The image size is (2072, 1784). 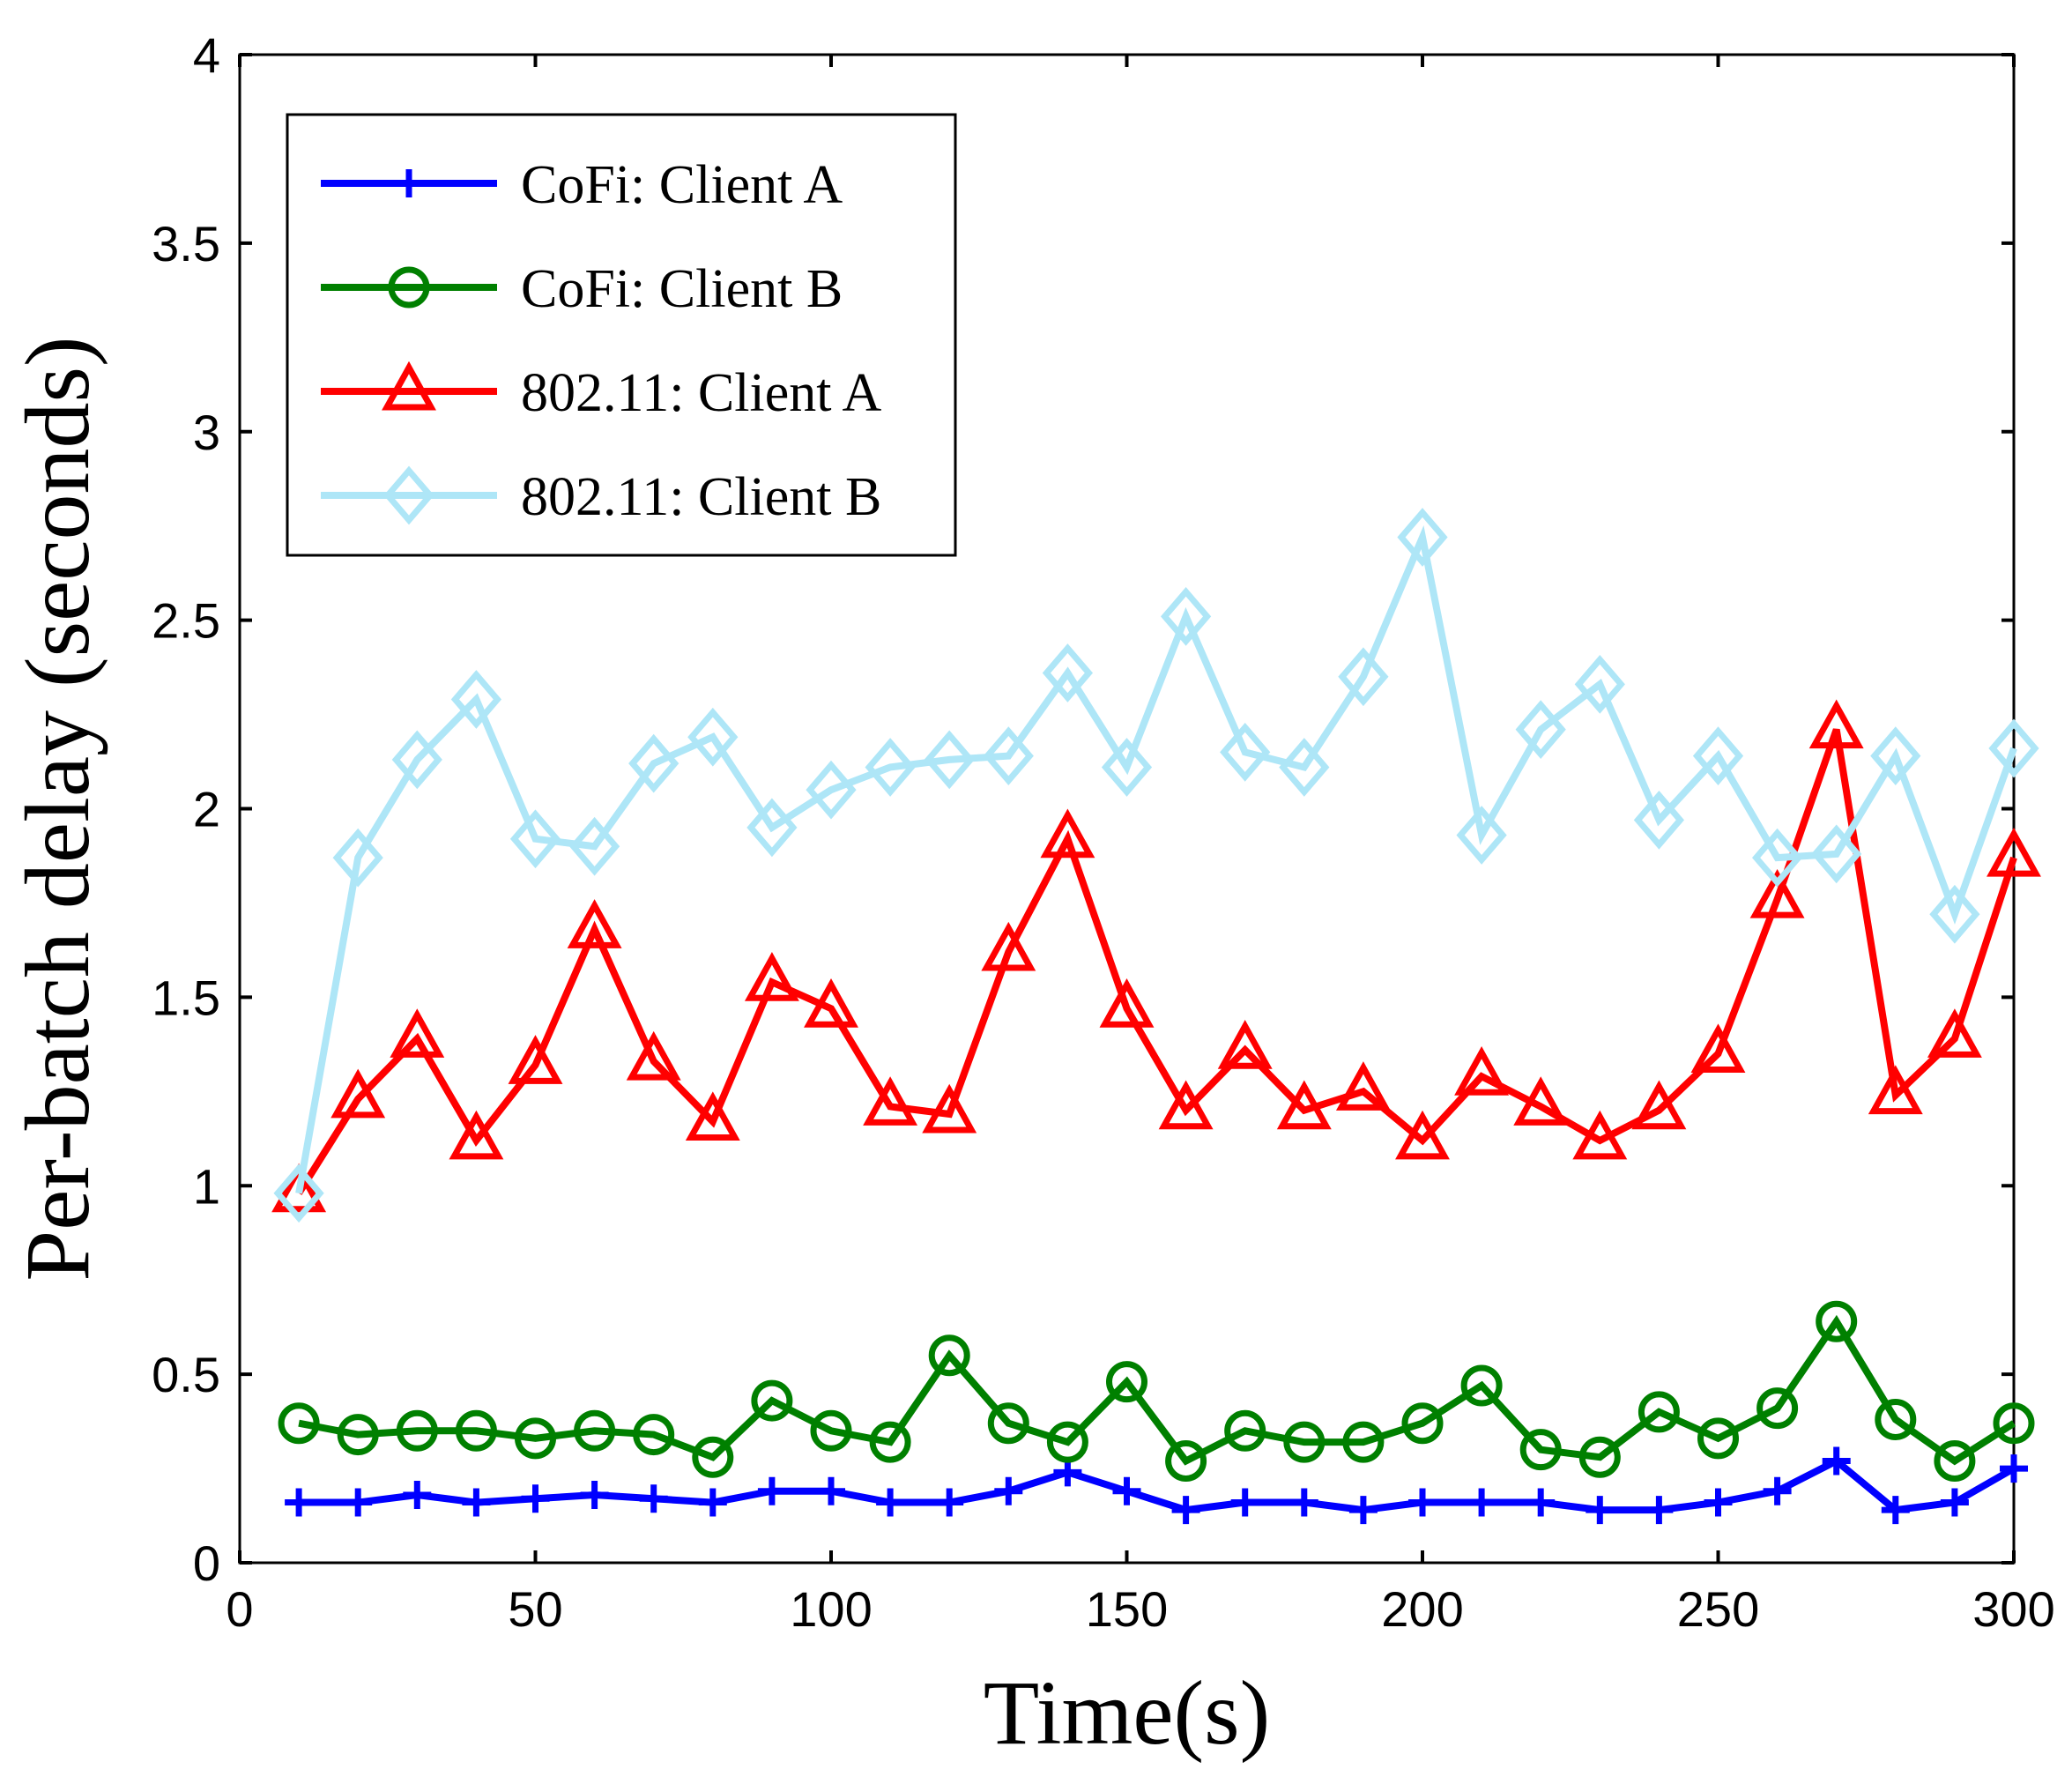 What do you see at coordinates (206, 1563) in the screenshot?
I see `y-tick-label: 0` at bounding box center [206, 1563].